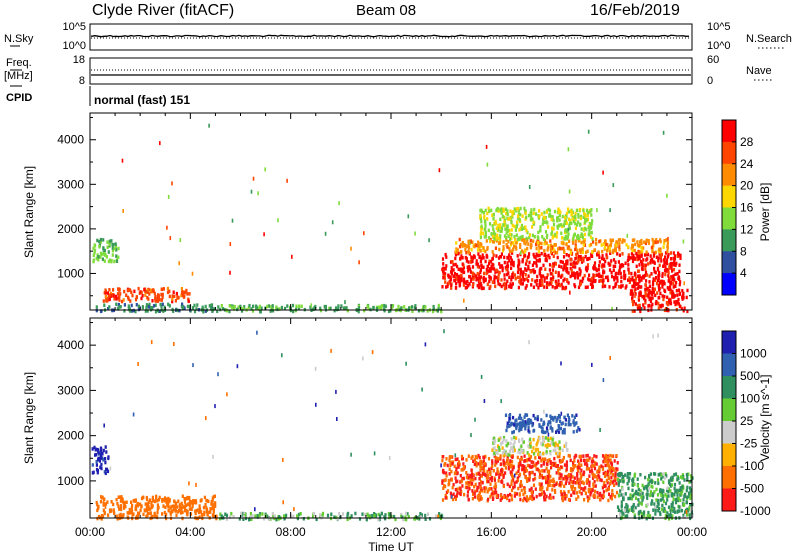  I want to click on nsky-label: N.Sky, so click(19, 39).